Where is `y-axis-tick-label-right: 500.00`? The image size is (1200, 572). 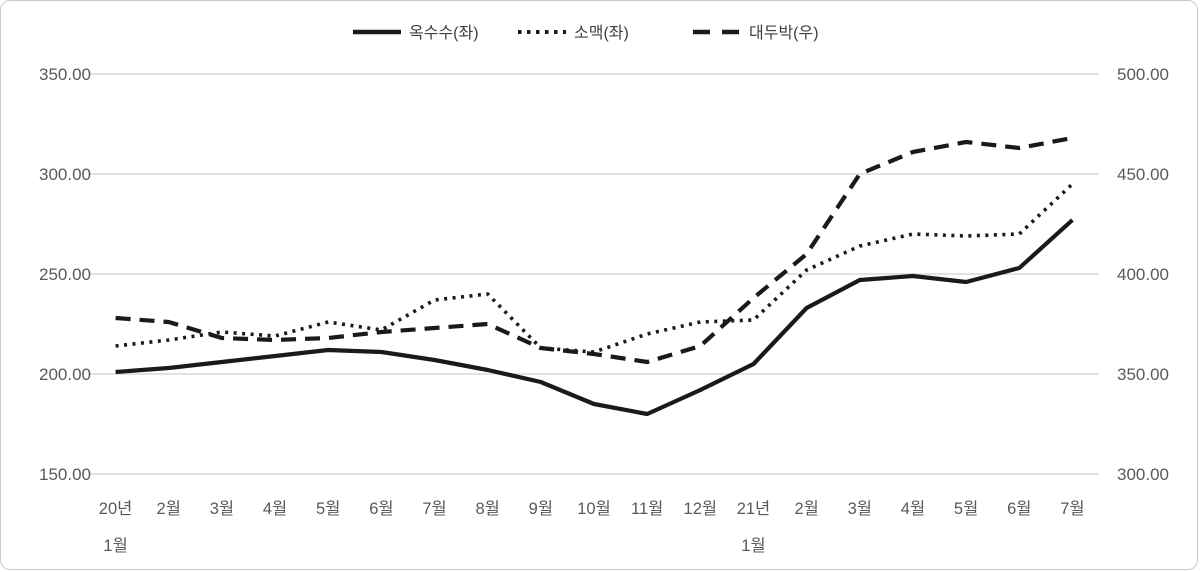
y-axis-tick-label-right: 500.00 is located at coordinates (1143, 74).